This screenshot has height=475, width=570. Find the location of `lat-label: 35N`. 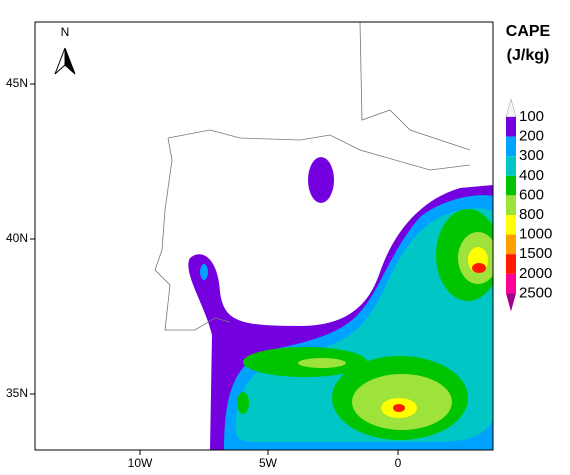

lat-label: 35N is located at coordinates (17, 393).